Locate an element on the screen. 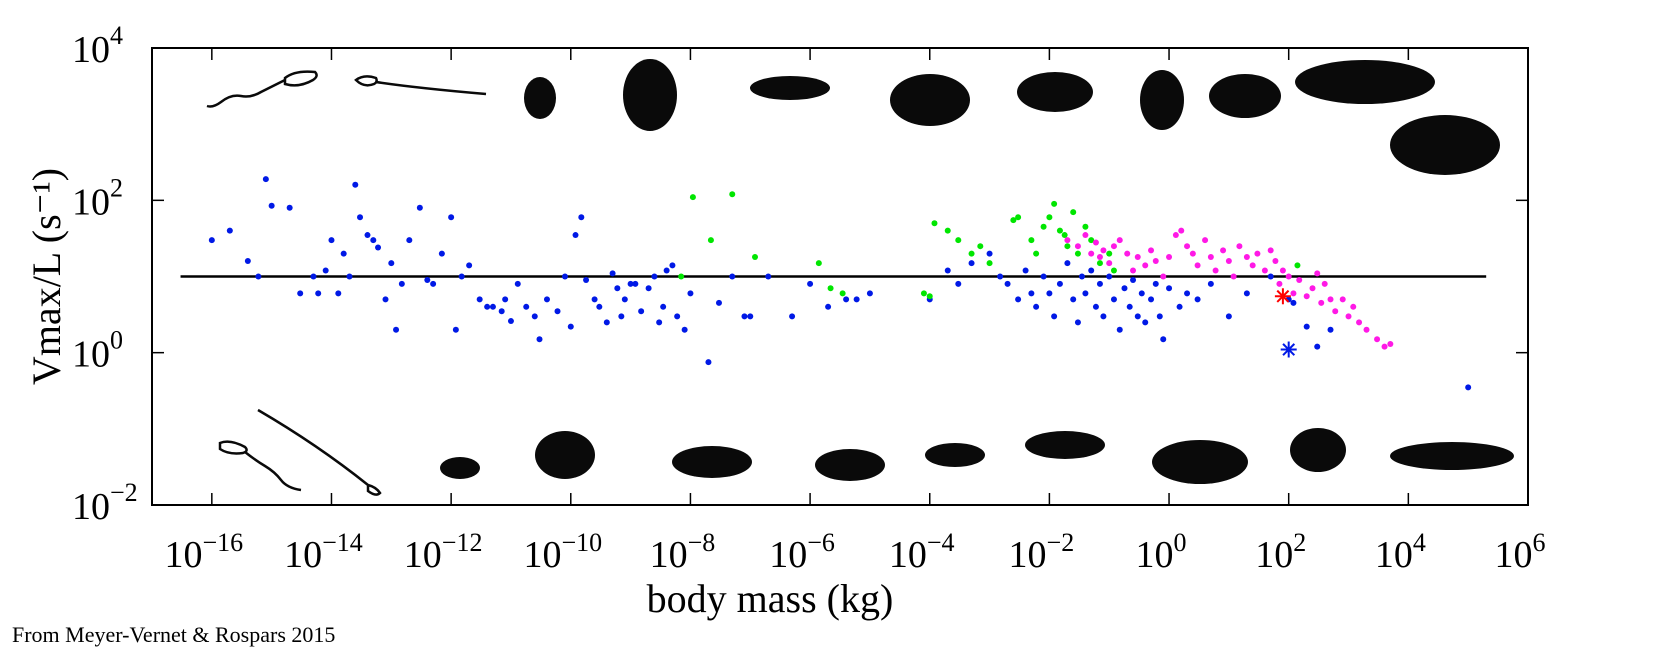 This screenshot has height=653, width=1654. x-tick-label: 10⁻⁶ is located at coordinates (802, 552).